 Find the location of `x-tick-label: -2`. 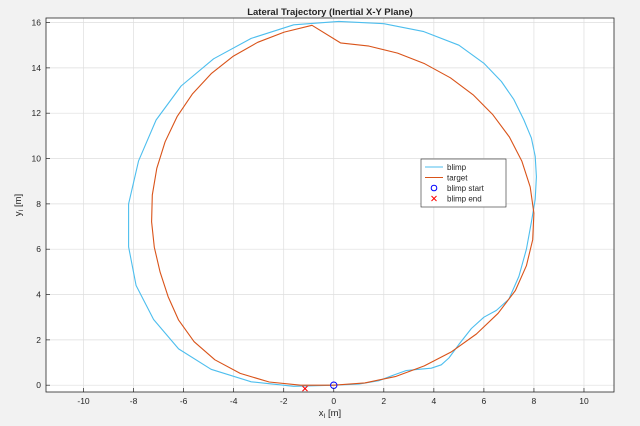

x-tick-label: -2 is located at coordinates (284, 401).